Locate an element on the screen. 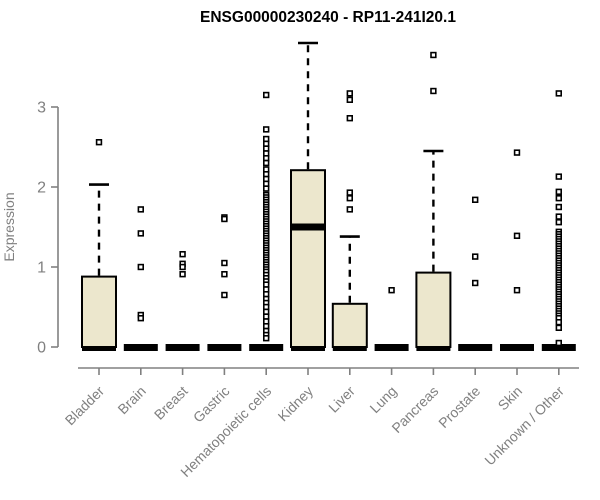 The width and height of the screenshot is (600, 500). x-category-label: Skin is located at coordinates (510, 398).